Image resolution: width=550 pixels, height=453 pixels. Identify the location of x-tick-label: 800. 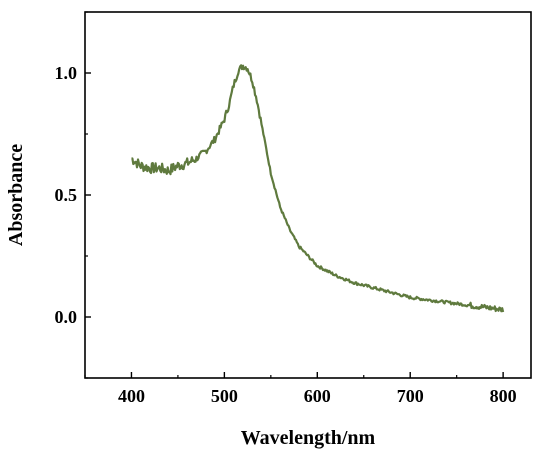
(503, 396).